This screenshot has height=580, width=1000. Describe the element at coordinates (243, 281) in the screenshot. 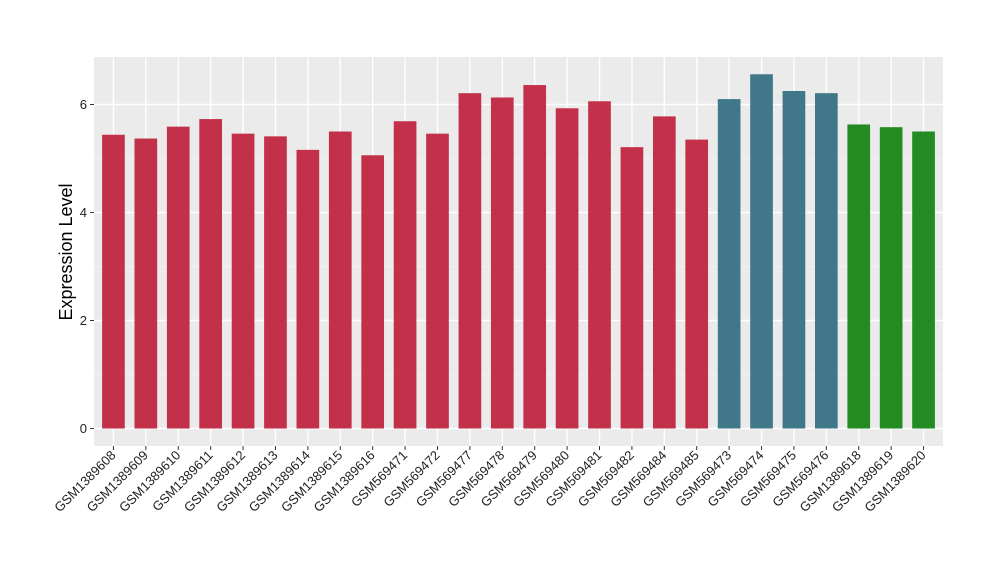

I see `bar-gsm1389612` at that location.